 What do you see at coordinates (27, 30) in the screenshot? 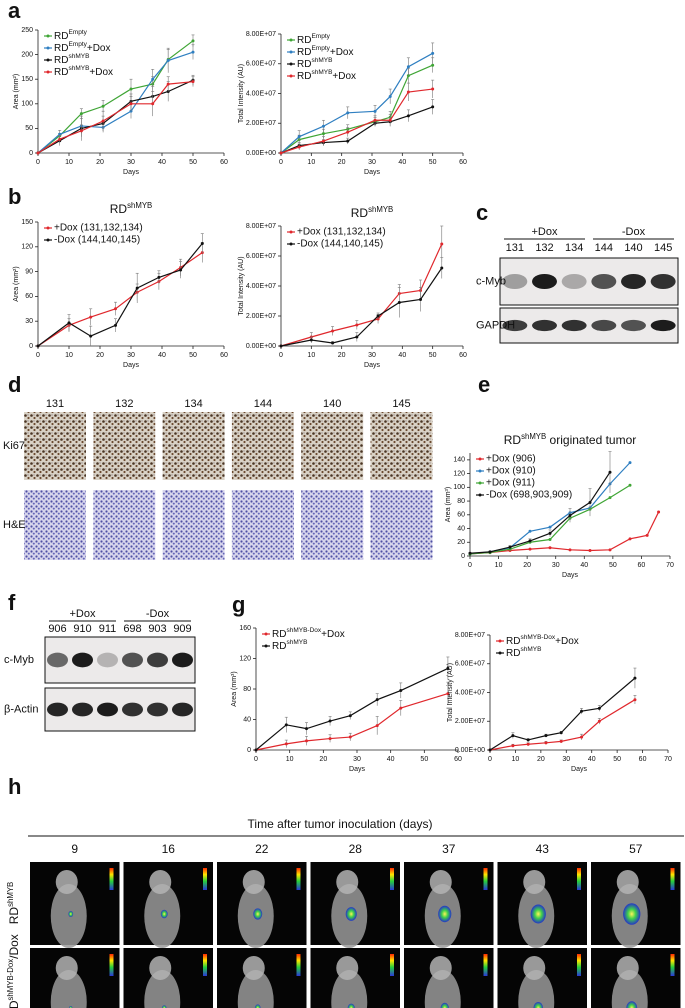
I see `y-tick-label: 250` at bounding box center [27, 30].